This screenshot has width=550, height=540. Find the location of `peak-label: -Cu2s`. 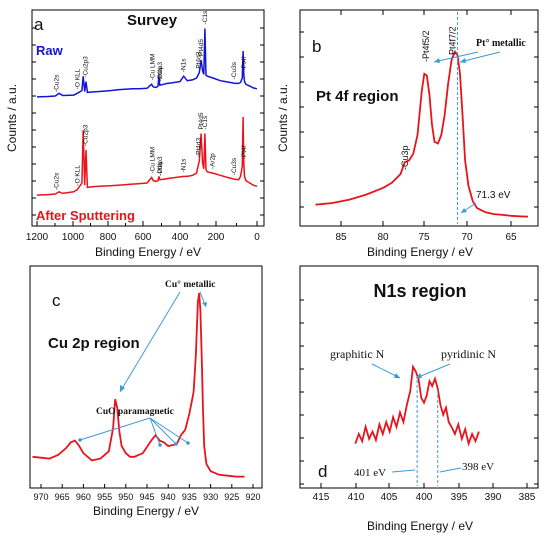

peak-label: -Cu2s is located at coordinates (56, 181).